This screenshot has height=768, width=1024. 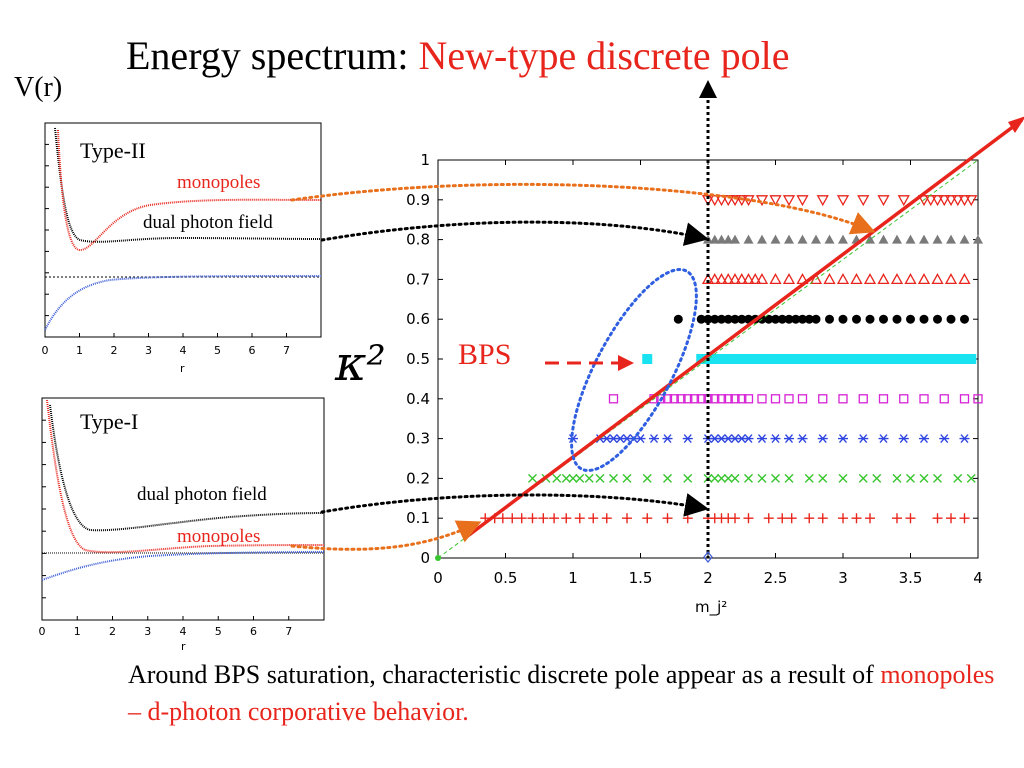 What do you see at coordinates (708, 557) in the screenshot?
I see `diamond-marker` at bounding box center [708, 557].